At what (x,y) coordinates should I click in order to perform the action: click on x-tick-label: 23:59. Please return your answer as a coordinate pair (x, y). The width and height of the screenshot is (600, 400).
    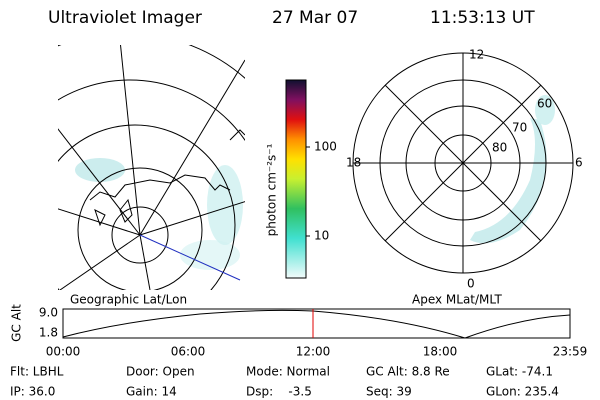
    Looking at the image, I should click on (570, 352).